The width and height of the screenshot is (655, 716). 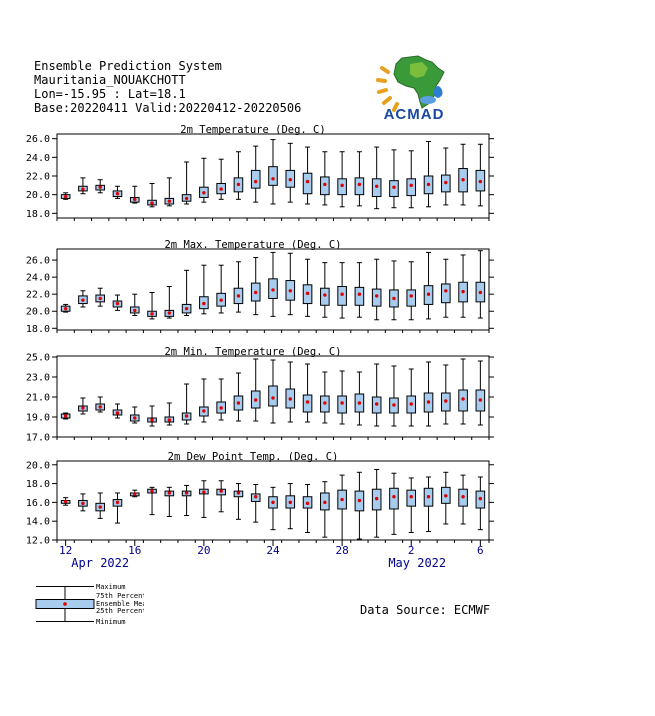 What do you see at coordinates (120, 596) in the screenshot?
I see `legend-label-p75: 75th Percentile` at bounding box center [120, 596].